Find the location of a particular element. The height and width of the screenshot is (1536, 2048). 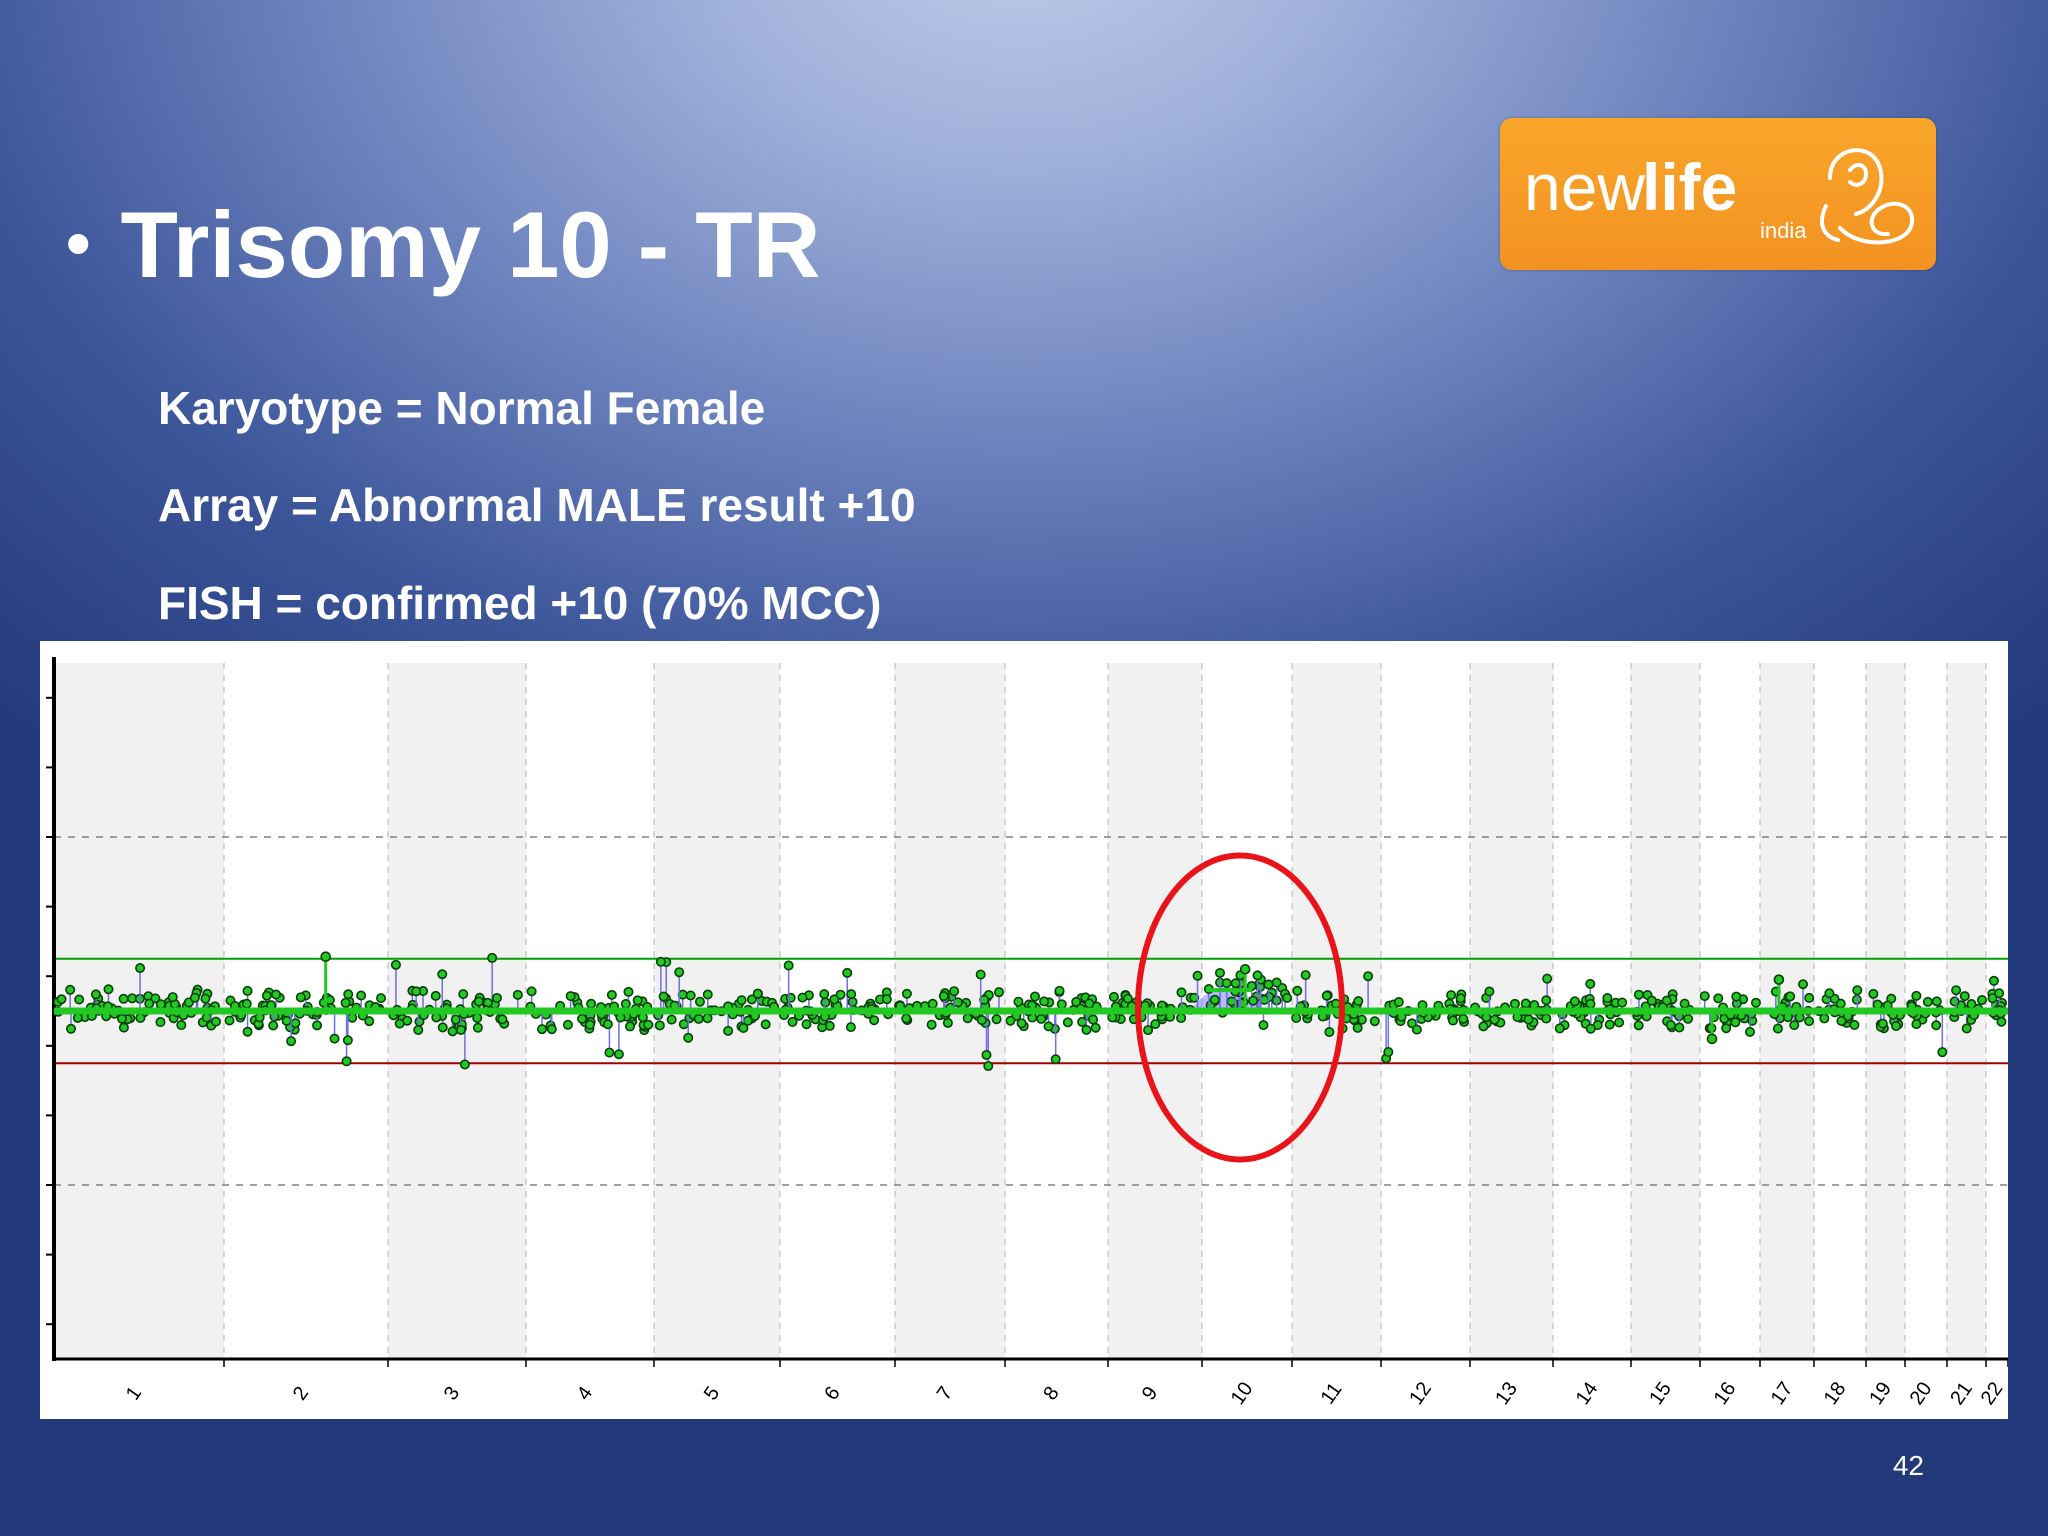

x-tick-label: 12 is located at coordinates (1420, 1393).